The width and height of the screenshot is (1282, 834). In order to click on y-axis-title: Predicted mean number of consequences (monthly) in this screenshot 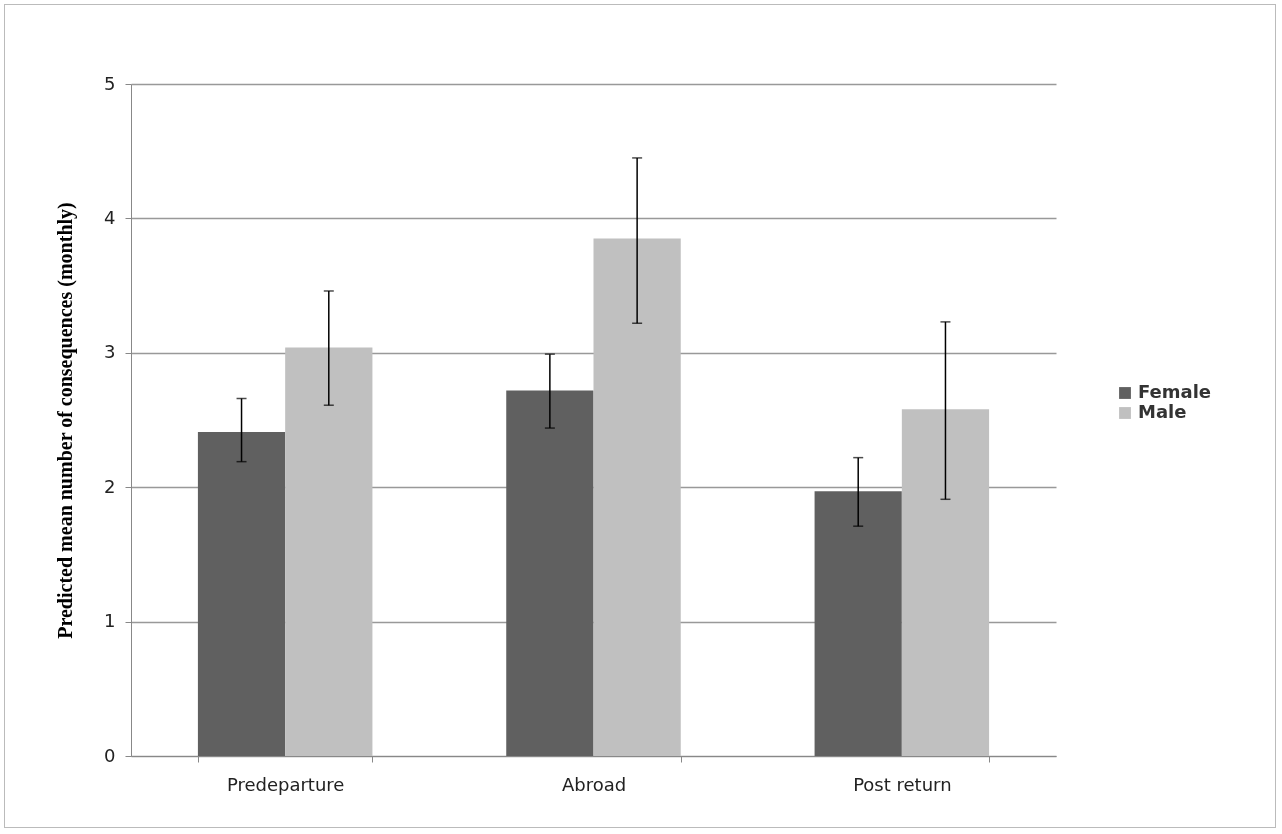, I will do `click(66, 420)`.